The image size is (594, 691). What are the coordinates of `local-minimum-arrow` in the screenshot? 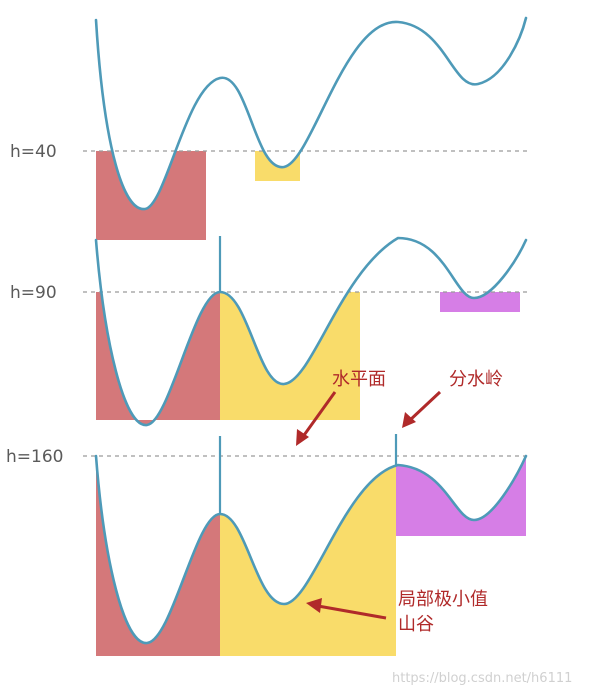 It's located at (352, 612).